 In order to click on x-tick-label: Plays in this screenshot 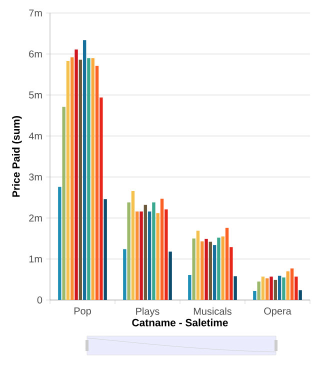, I will do `click(148, 312)`.